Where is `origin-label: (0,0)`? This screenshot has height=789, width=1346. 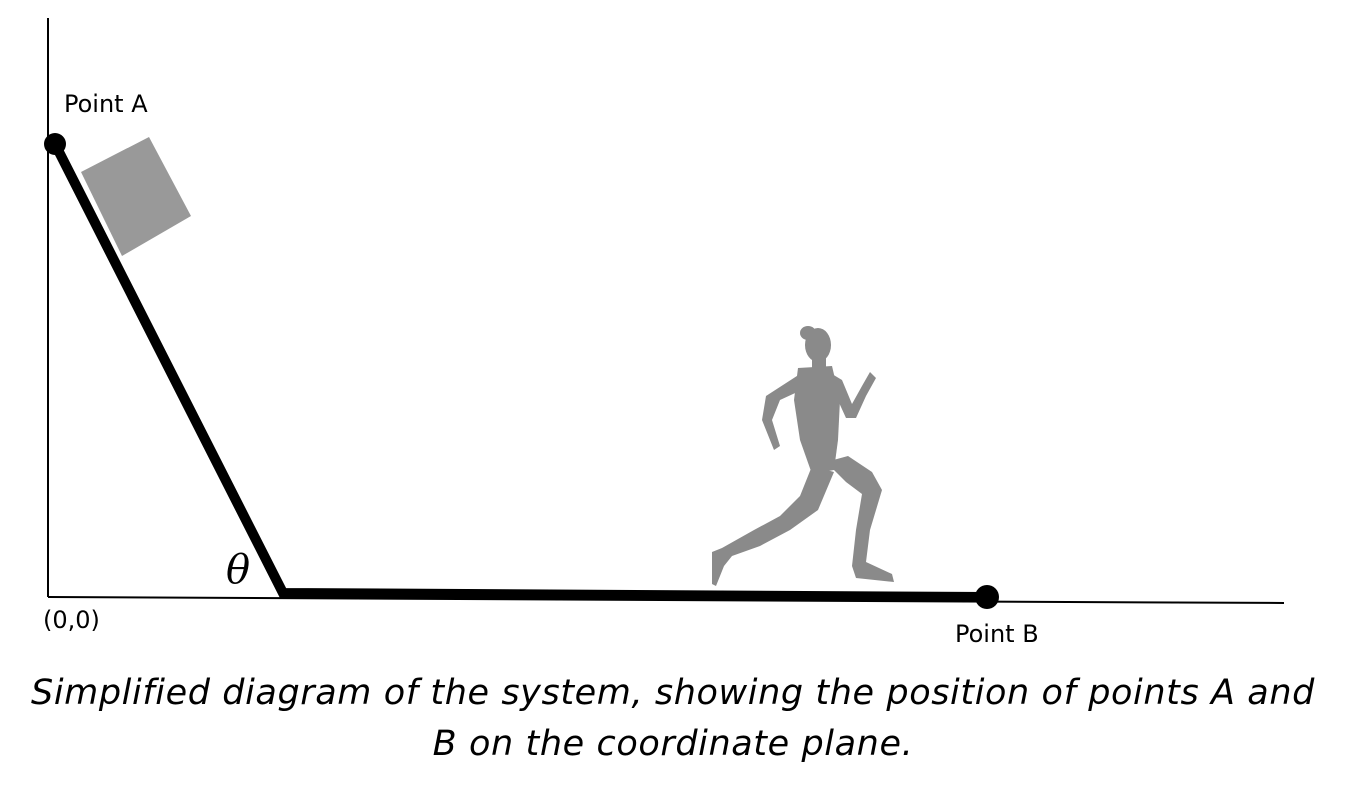
origin-label: (0,0) is located at coordinates (71, 620).